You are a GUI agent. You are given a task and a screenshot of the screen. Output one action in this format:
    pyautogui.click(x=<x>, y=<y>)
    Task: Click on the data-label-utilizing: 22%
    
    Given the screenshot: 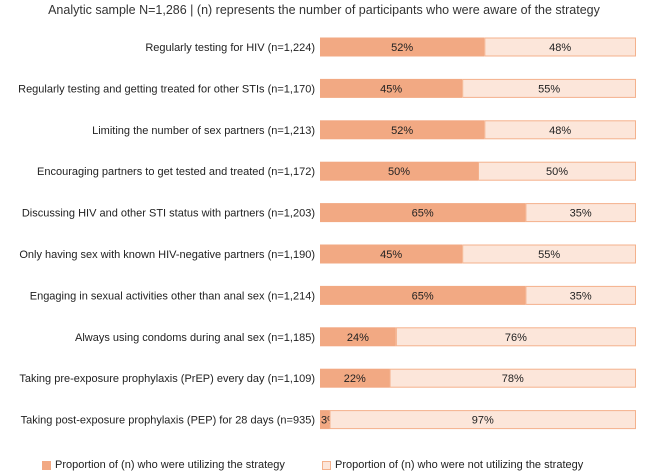 What is the action you would take?
    pyautogui.click(x=355, y=379)
    